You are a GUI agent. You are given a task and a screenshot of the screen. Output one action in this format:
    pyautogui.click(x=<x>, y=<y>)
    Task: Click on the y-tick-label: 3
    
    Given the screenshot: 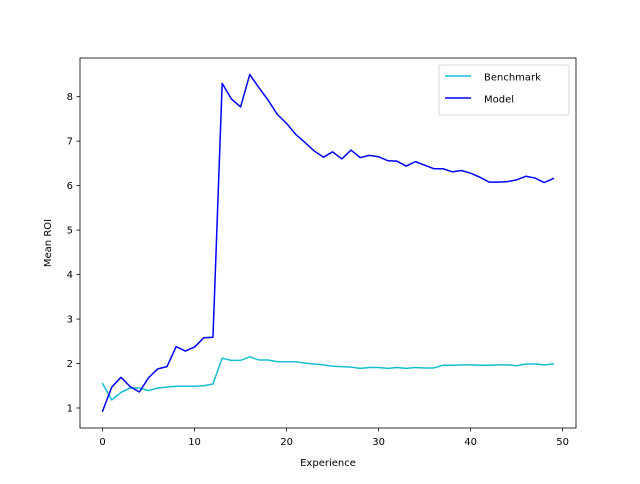 What is the action you would take?
    pyautogui.click(x=70, y=320)
    